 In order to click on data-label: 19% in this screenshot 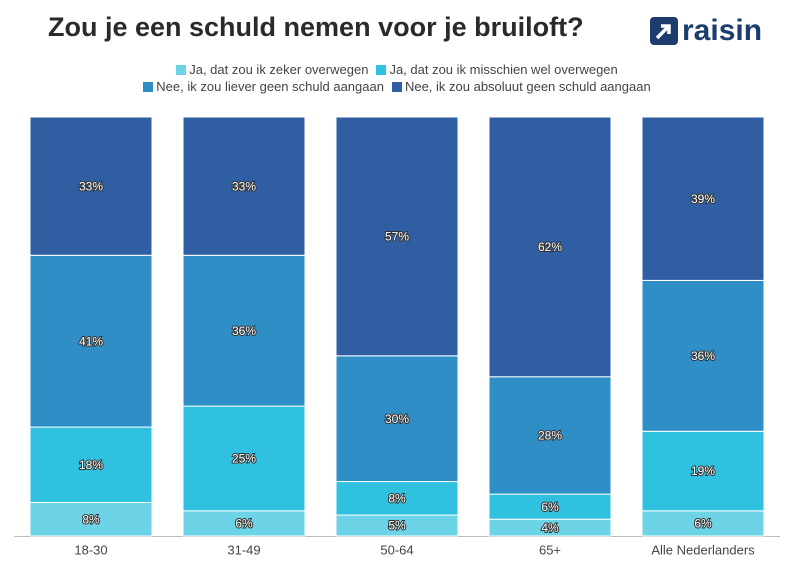, I will do `click(703, 471)`.